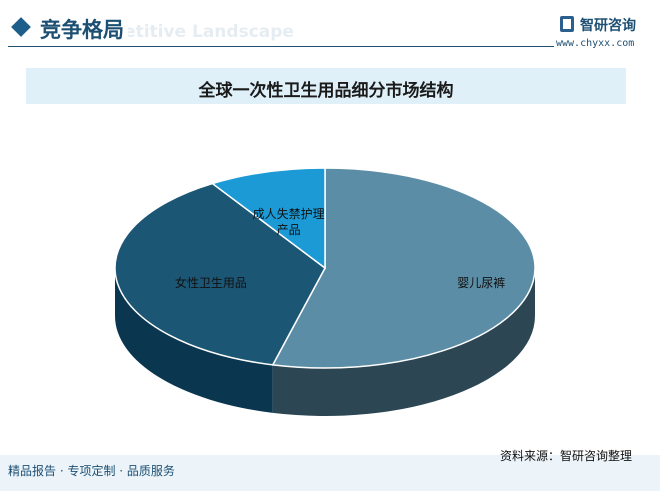 The width and height of the screenshot is (660, 491). I want to click on slice-label: 成人失禁护理产品, so click(288, 222).